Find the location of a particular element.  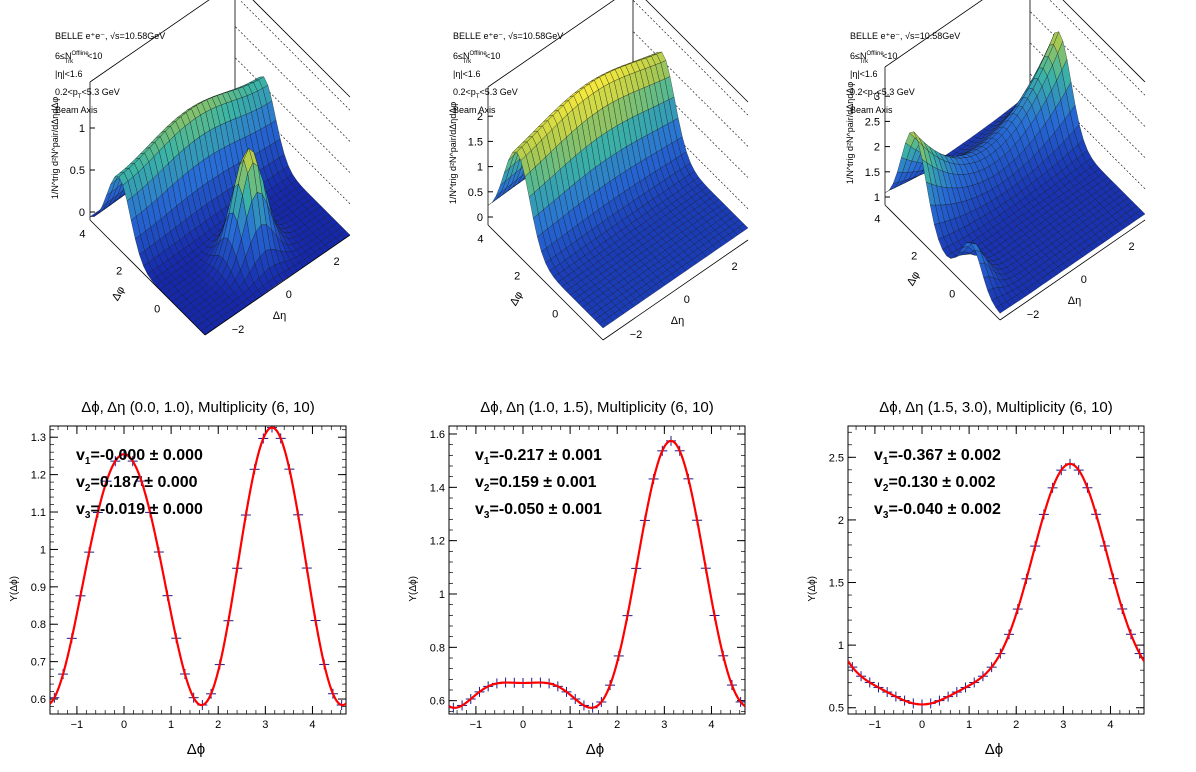

x-tick-label: −1 is located at coordinates (476, 725).